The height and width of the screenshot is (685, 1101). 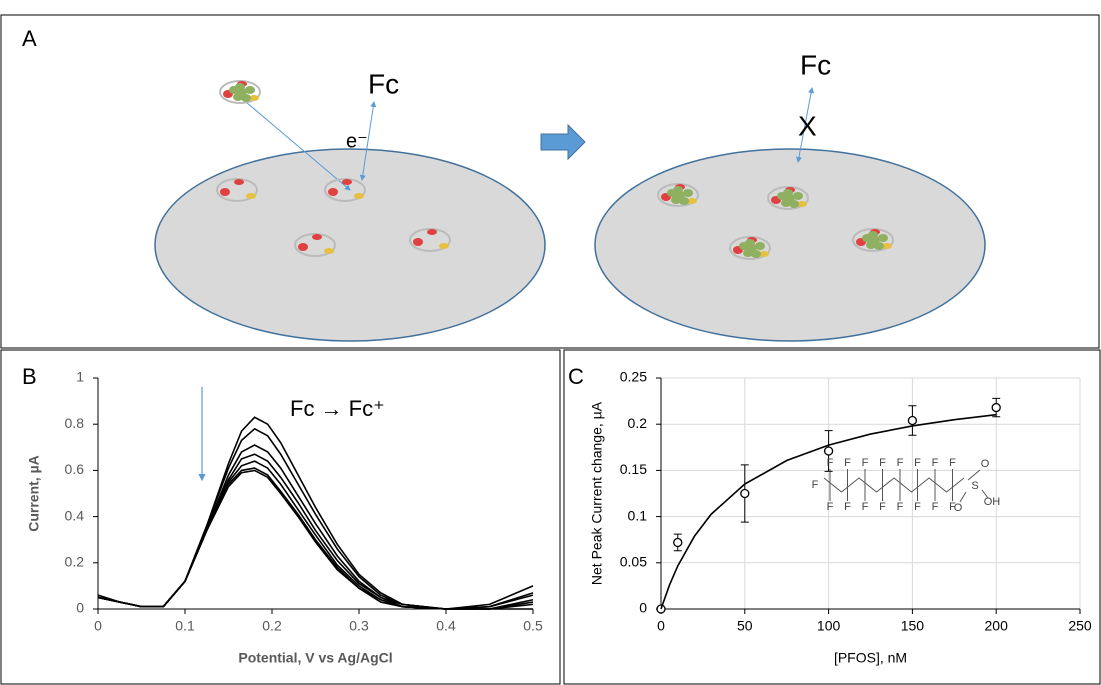 I want to click on y-tick-label: 0.4, so click(x=75, y=515).